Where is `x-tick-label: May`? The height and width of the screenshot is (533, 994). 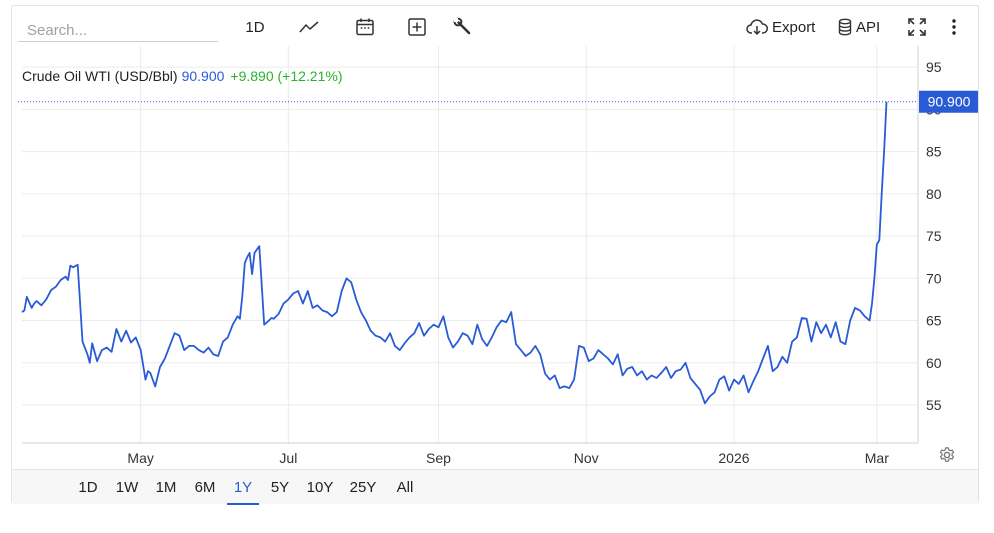 x-tick-label: May is located at coordinates (140, 458).